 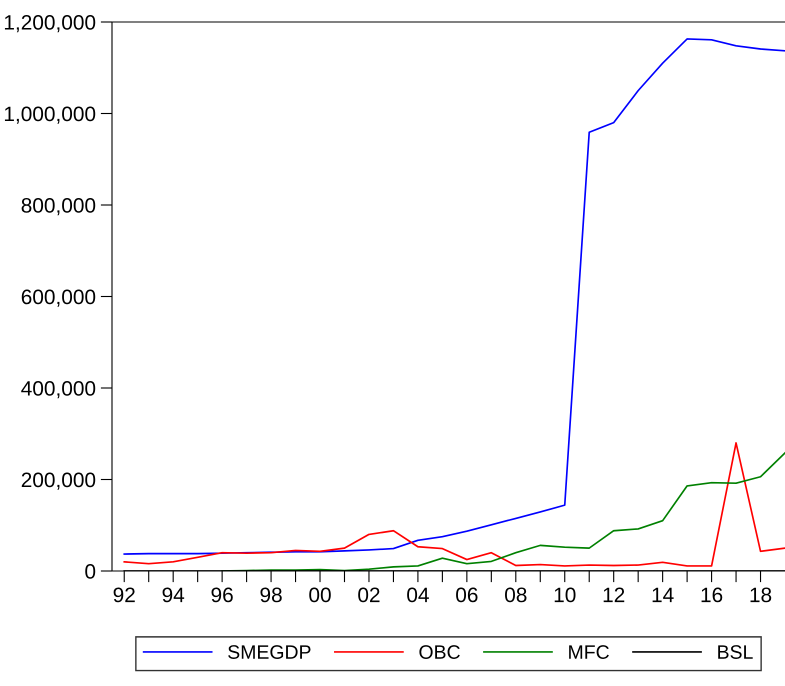 What do you see at coordinates (124, 595) in the screenshot?
I see `x-tick-label: 92` at bounding box center [124, 595].